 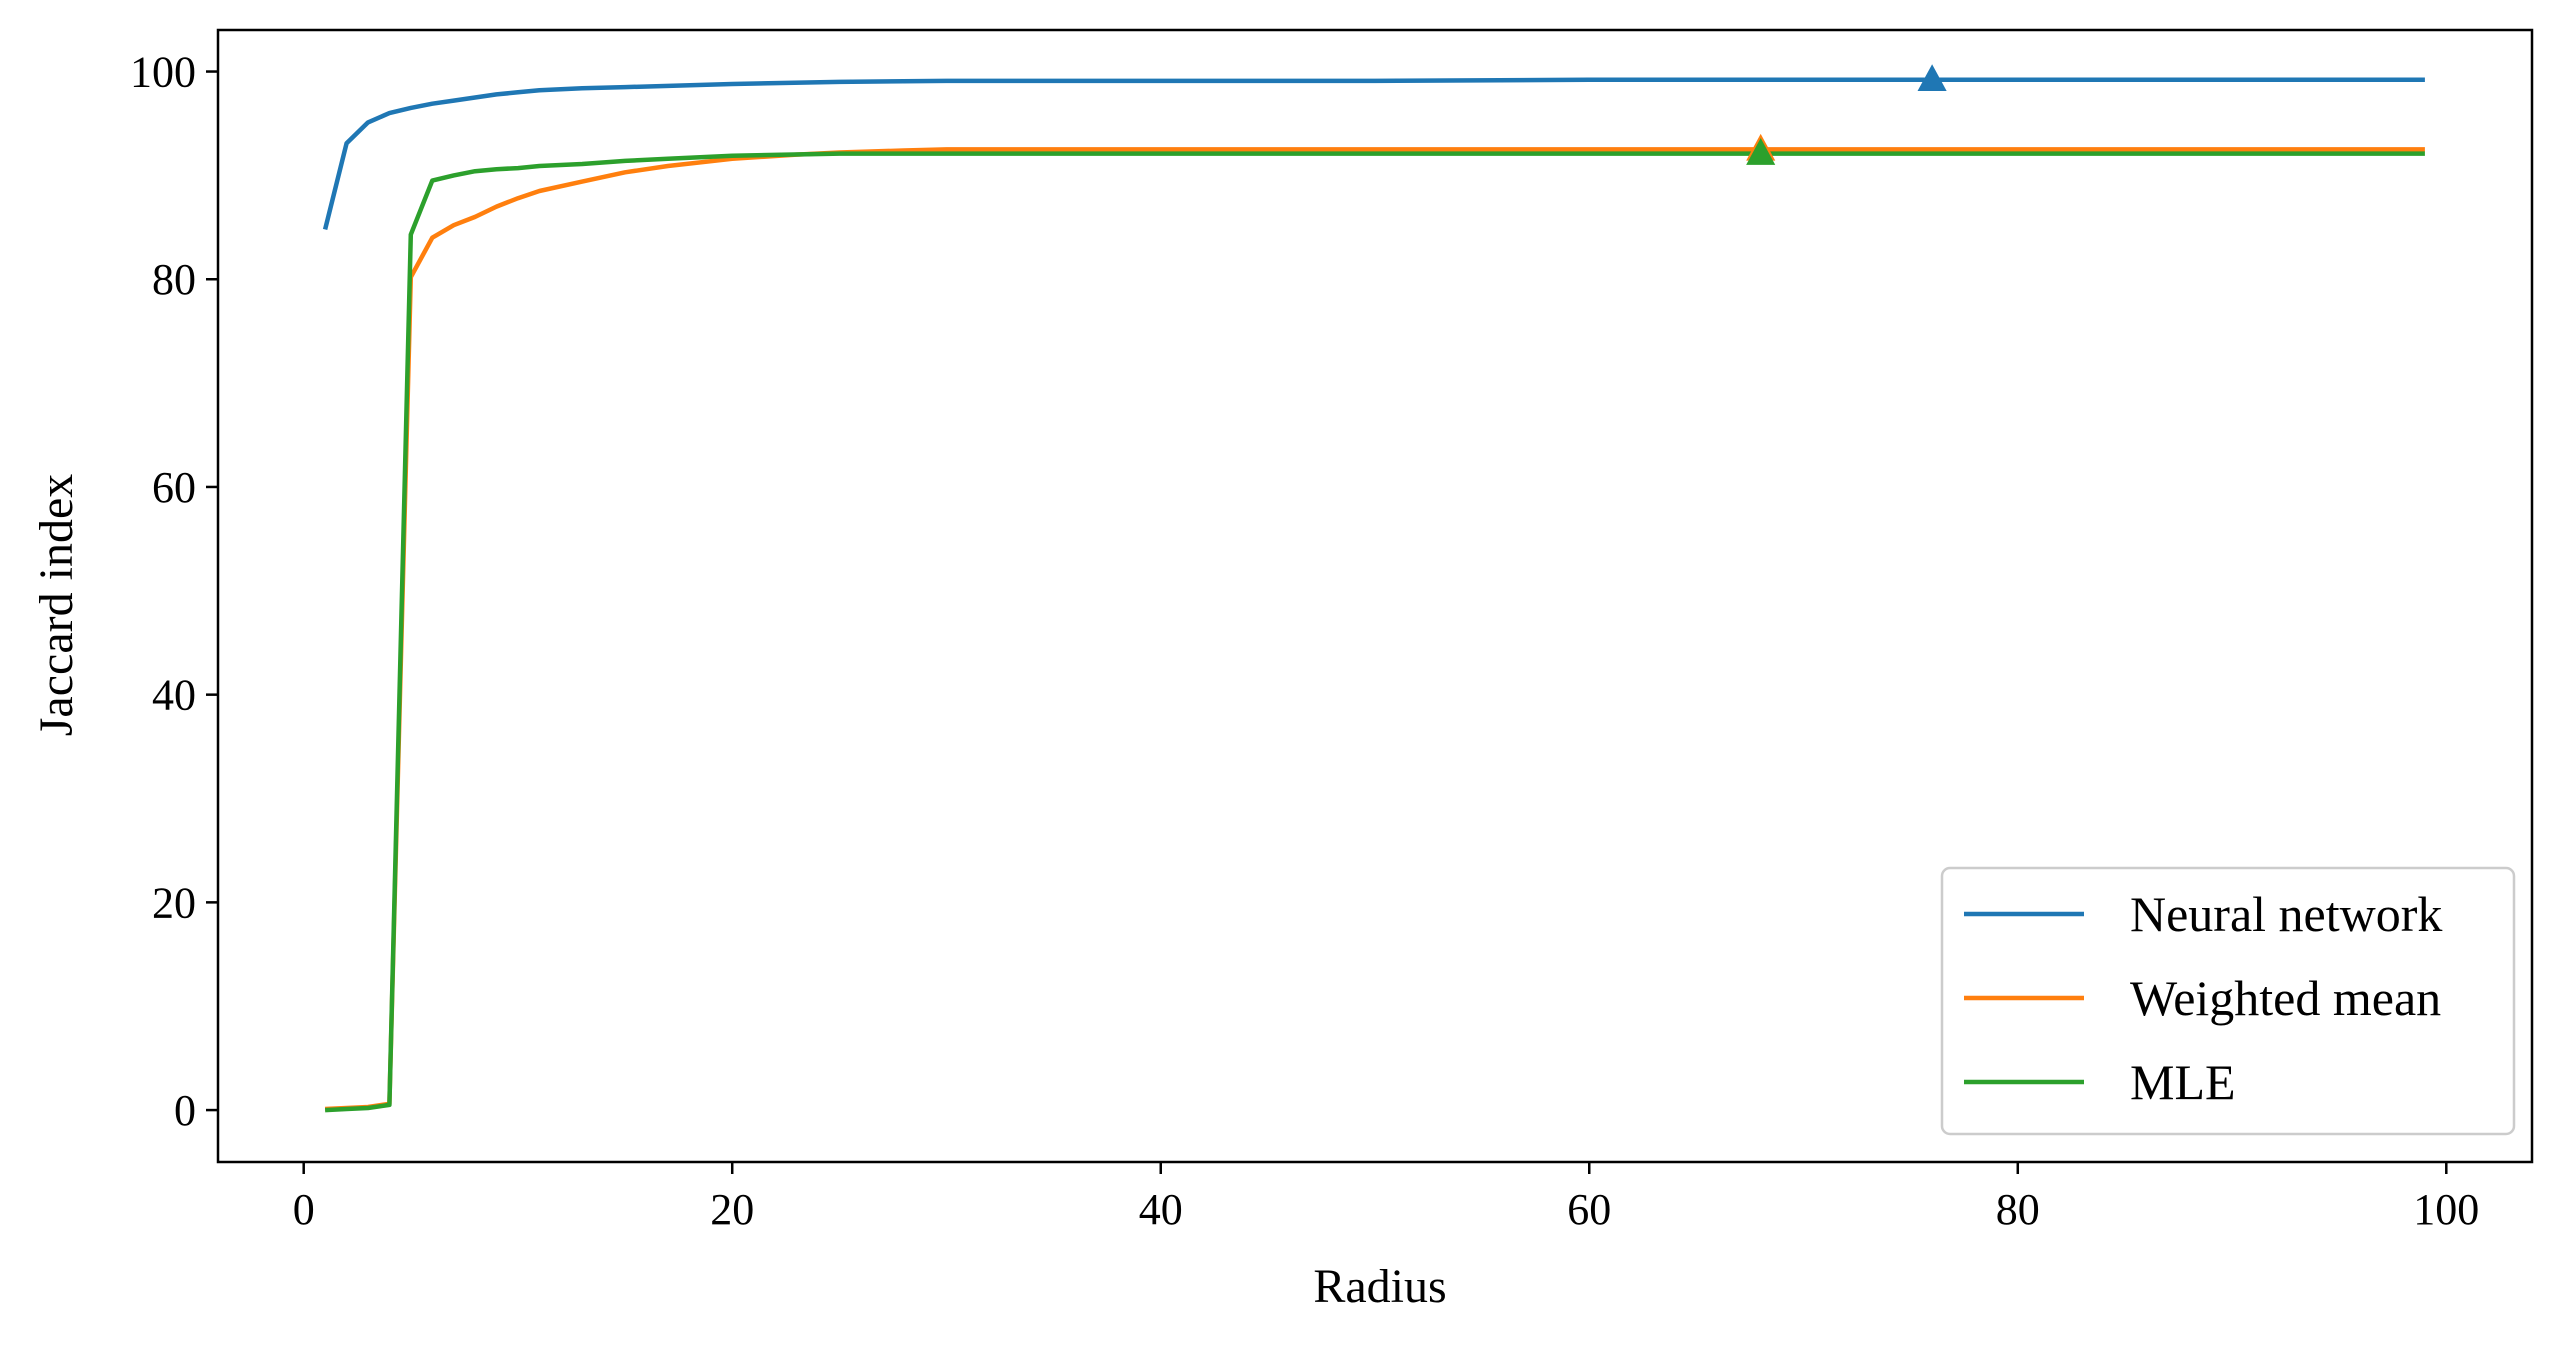 What do you see at coordinates (1379, 1286) in the screenshot?
I see `x-axis-title: Radius` at bounding box center [1379, 1286].